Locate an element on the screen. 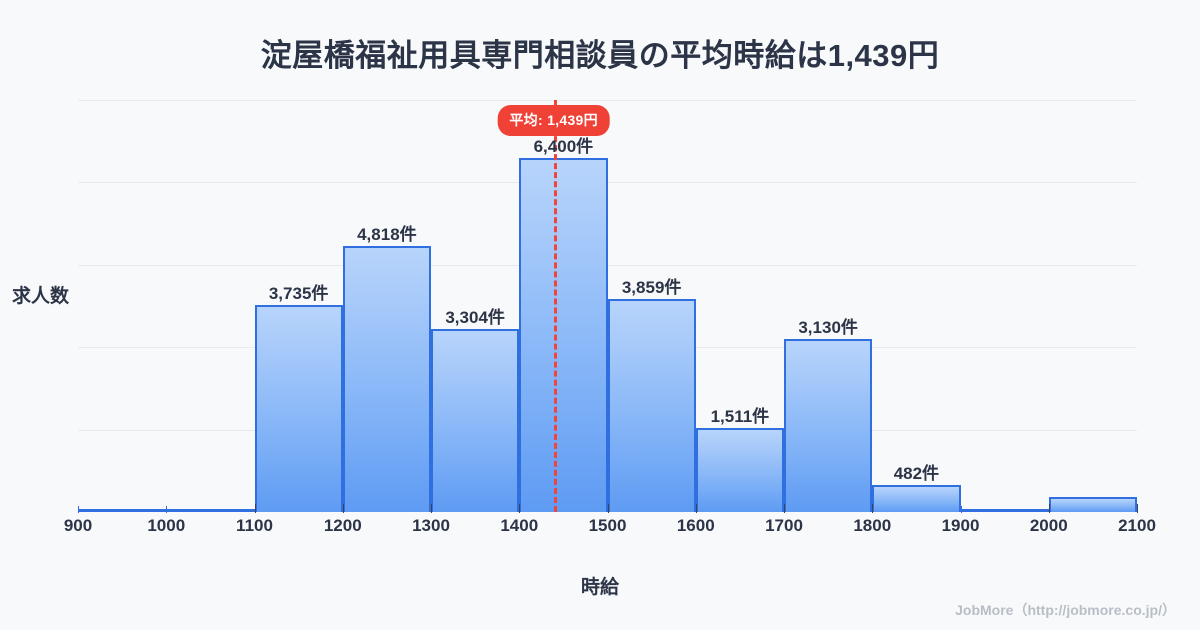 The width and height of the screenshot is (1200, 630). mean-badge: 平均: 1,439円 is located at coordinates (553, 120).